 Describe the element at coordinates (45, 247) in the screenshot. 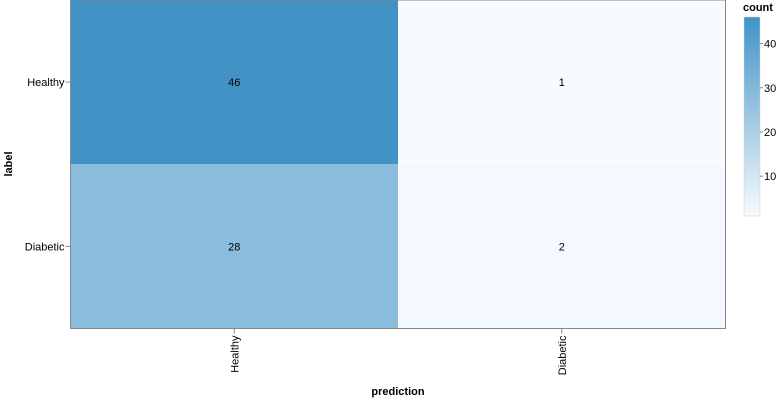

I see `y-tick-label: Diabetic` at that location.